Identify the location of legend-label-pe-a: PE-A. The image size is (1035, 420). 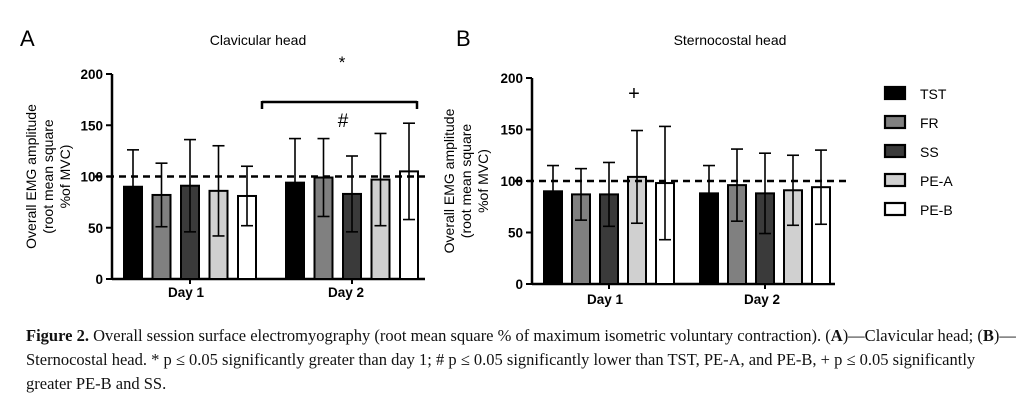
(936, 181).